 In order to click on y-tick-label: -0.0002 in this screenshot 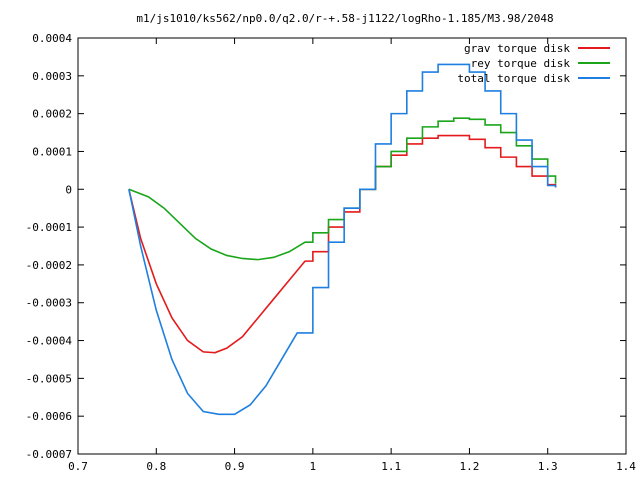, I will do `click(49, 265)`.